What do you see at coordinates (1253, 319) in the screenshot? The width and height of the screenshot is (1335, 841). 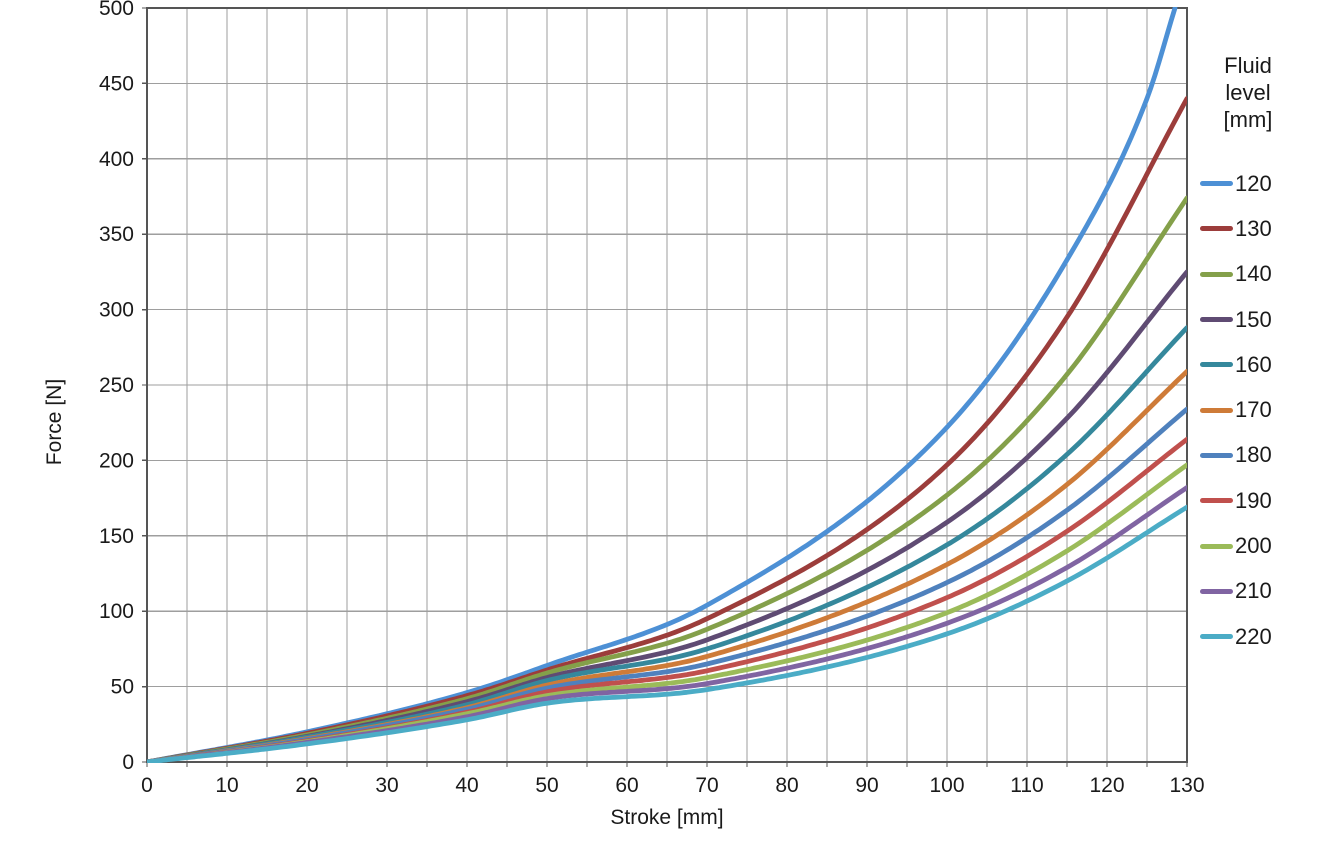 I see `legend-label: 150` at bounding box center [1253, 319].